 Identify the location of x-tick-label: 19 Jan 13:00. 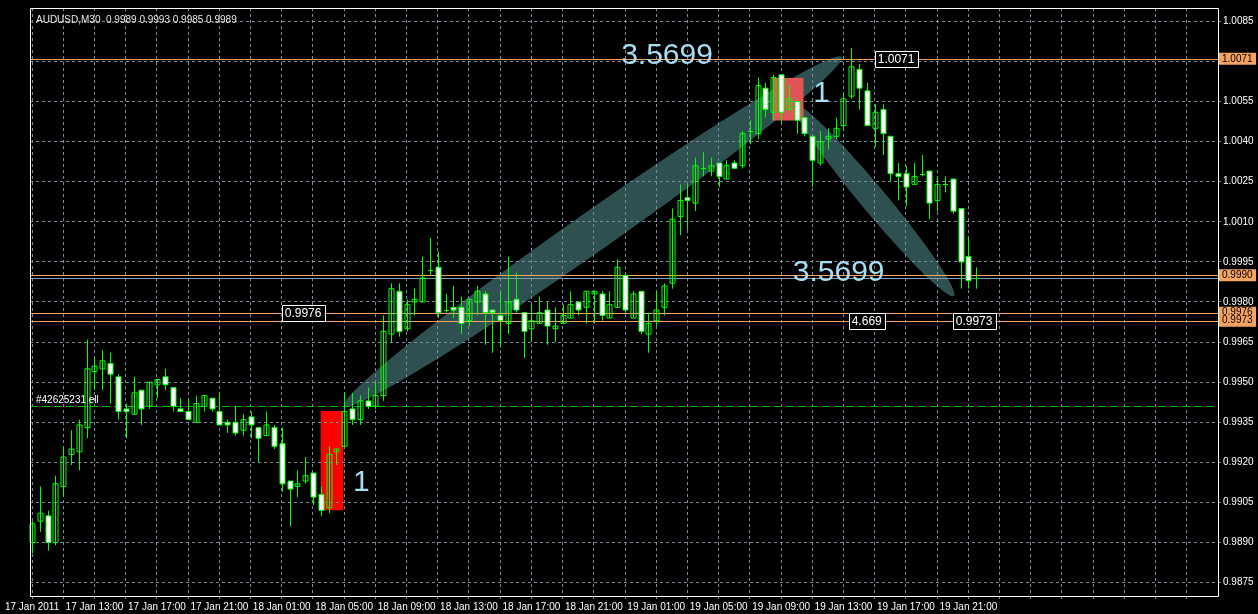
(843, 606).